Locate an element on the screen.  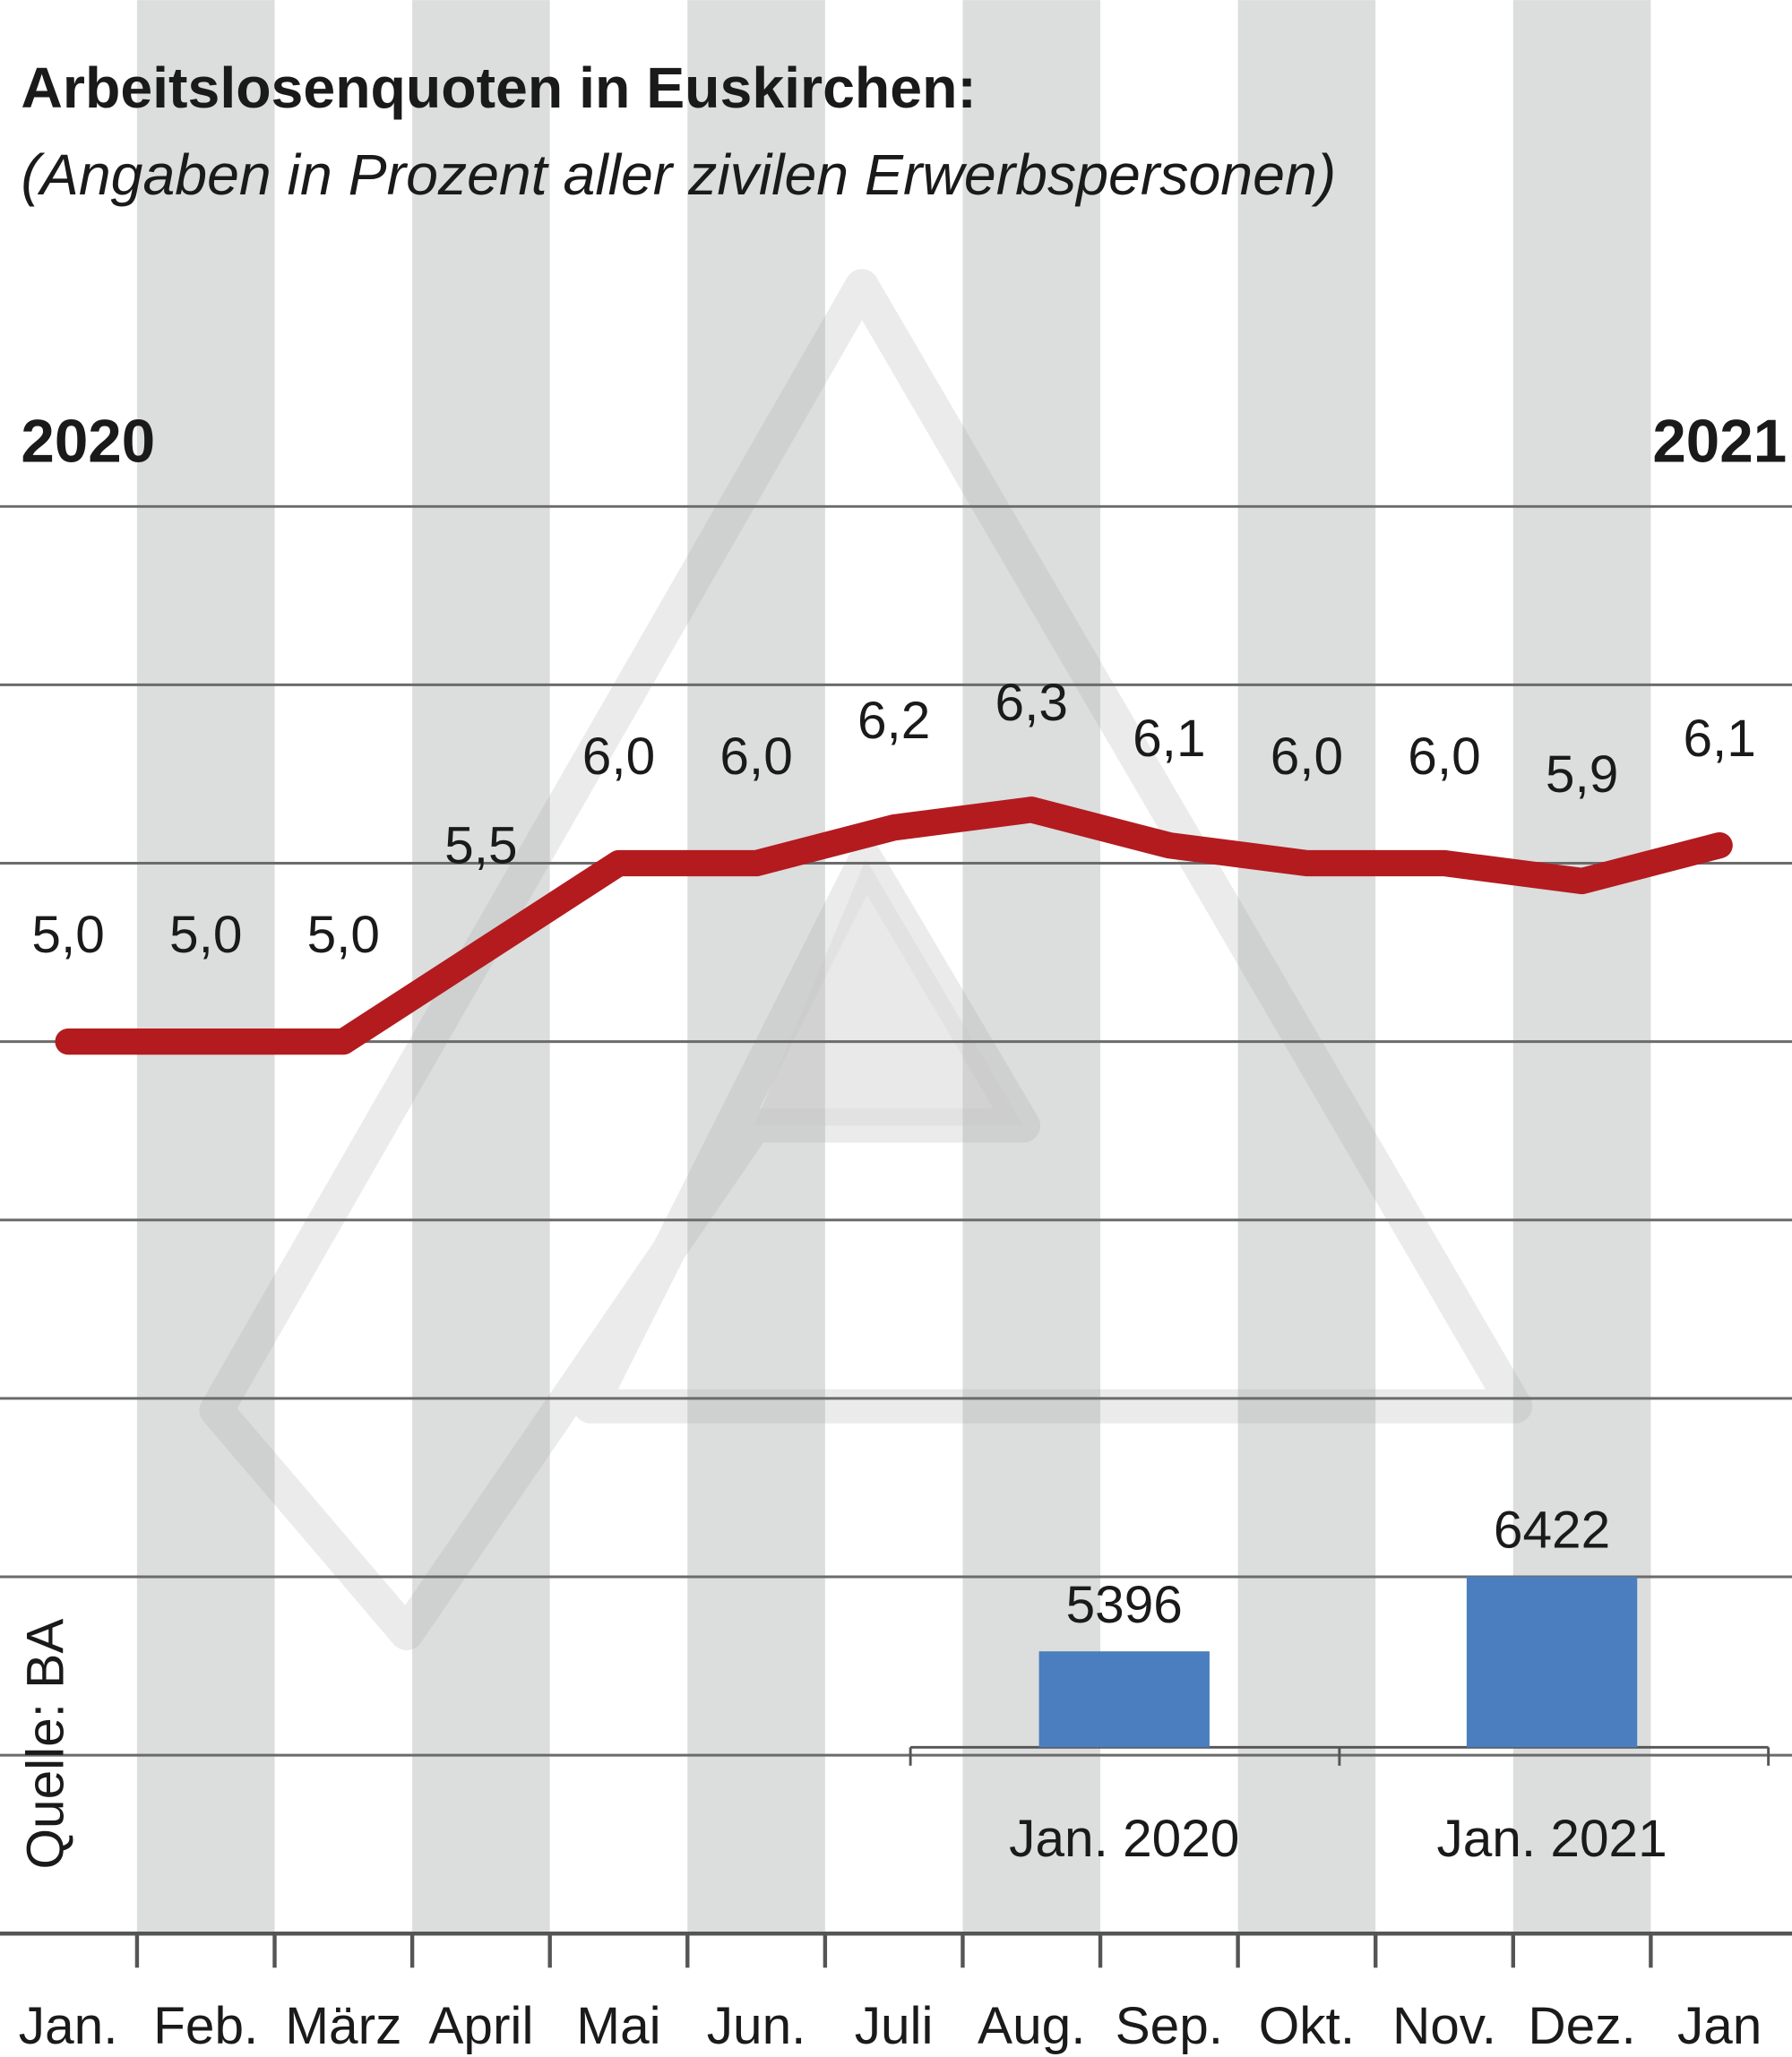
x-tick-label: Dez. is located at coordinates (1582, 2026).